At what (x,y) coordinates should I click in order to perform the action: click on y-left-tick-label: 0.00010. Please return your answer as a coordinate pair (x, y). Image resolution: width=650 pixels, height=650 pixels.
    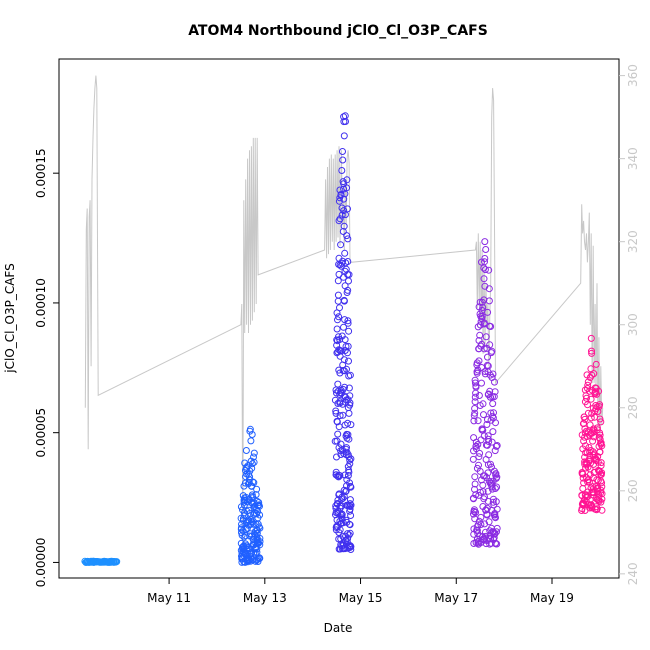
    Looking at the image, I should click on (41, 303).